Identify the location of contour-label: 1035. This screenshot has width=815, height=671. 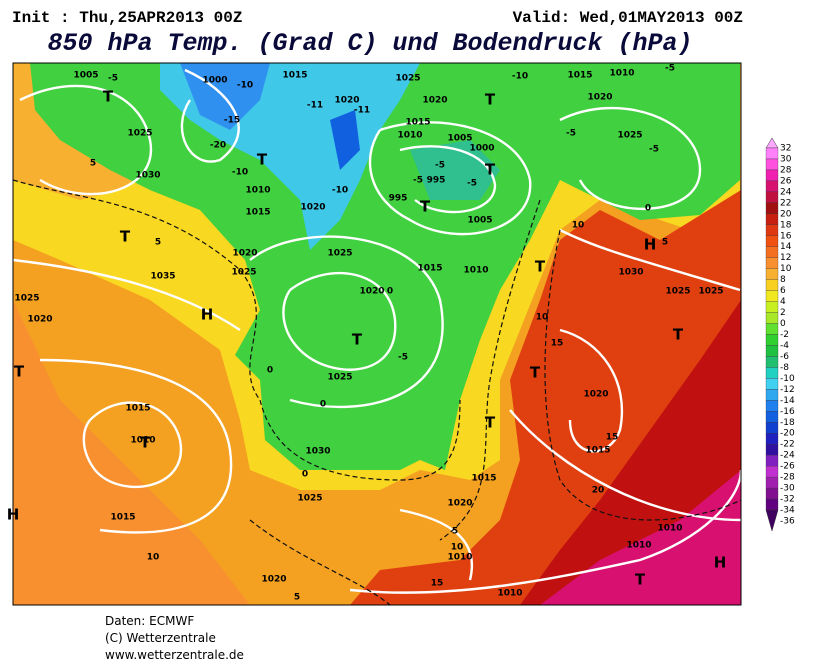
(162, 277).